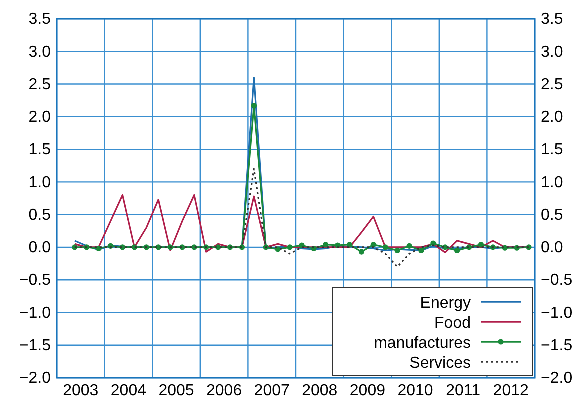 The image size is (587, 407). I want to click on x-tick-label: 2012, so click(511, 391).